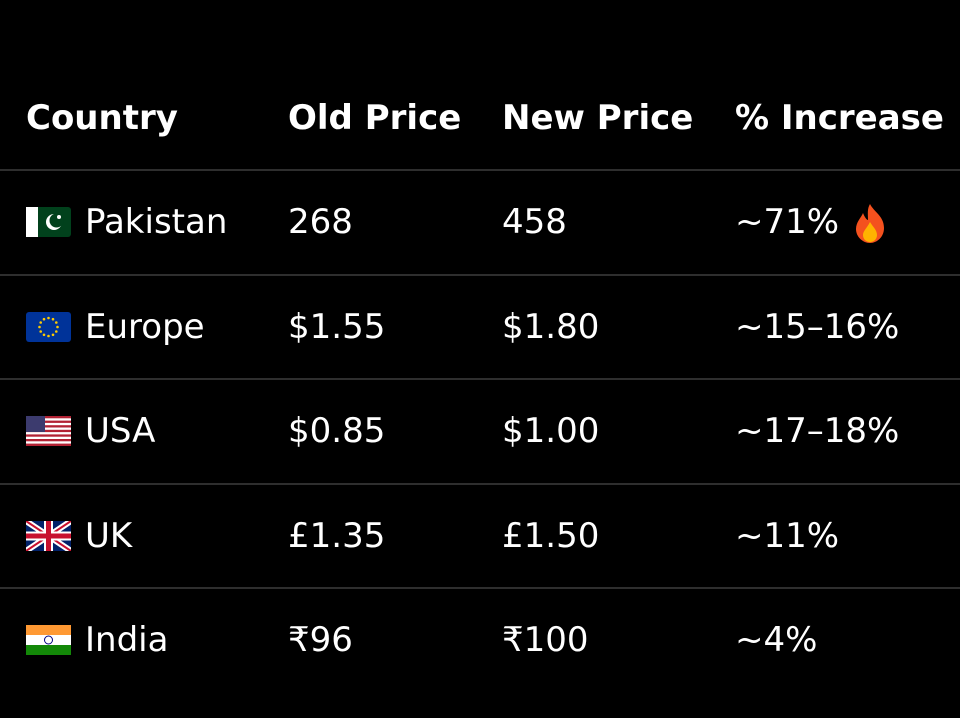 This screenshot has height=718, width=960. I want to click on new-price-cell: $1.80, so click(551, 327).